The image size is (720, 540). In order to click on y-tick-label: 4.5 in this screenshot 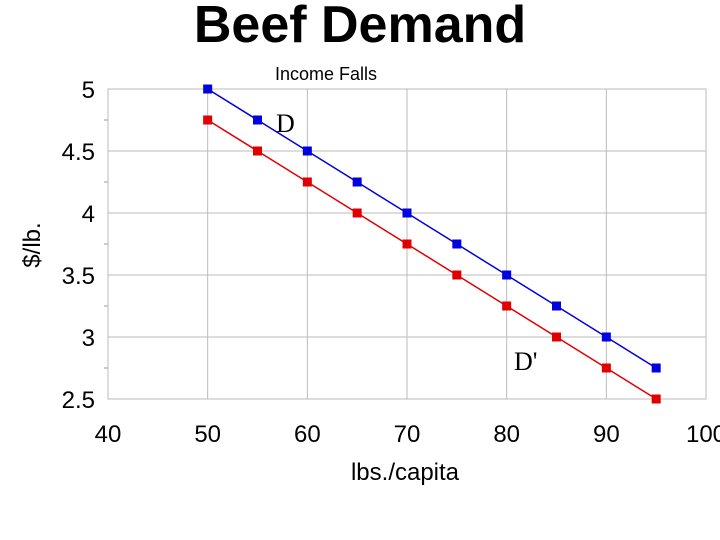, I will do `click(78, 152)`.